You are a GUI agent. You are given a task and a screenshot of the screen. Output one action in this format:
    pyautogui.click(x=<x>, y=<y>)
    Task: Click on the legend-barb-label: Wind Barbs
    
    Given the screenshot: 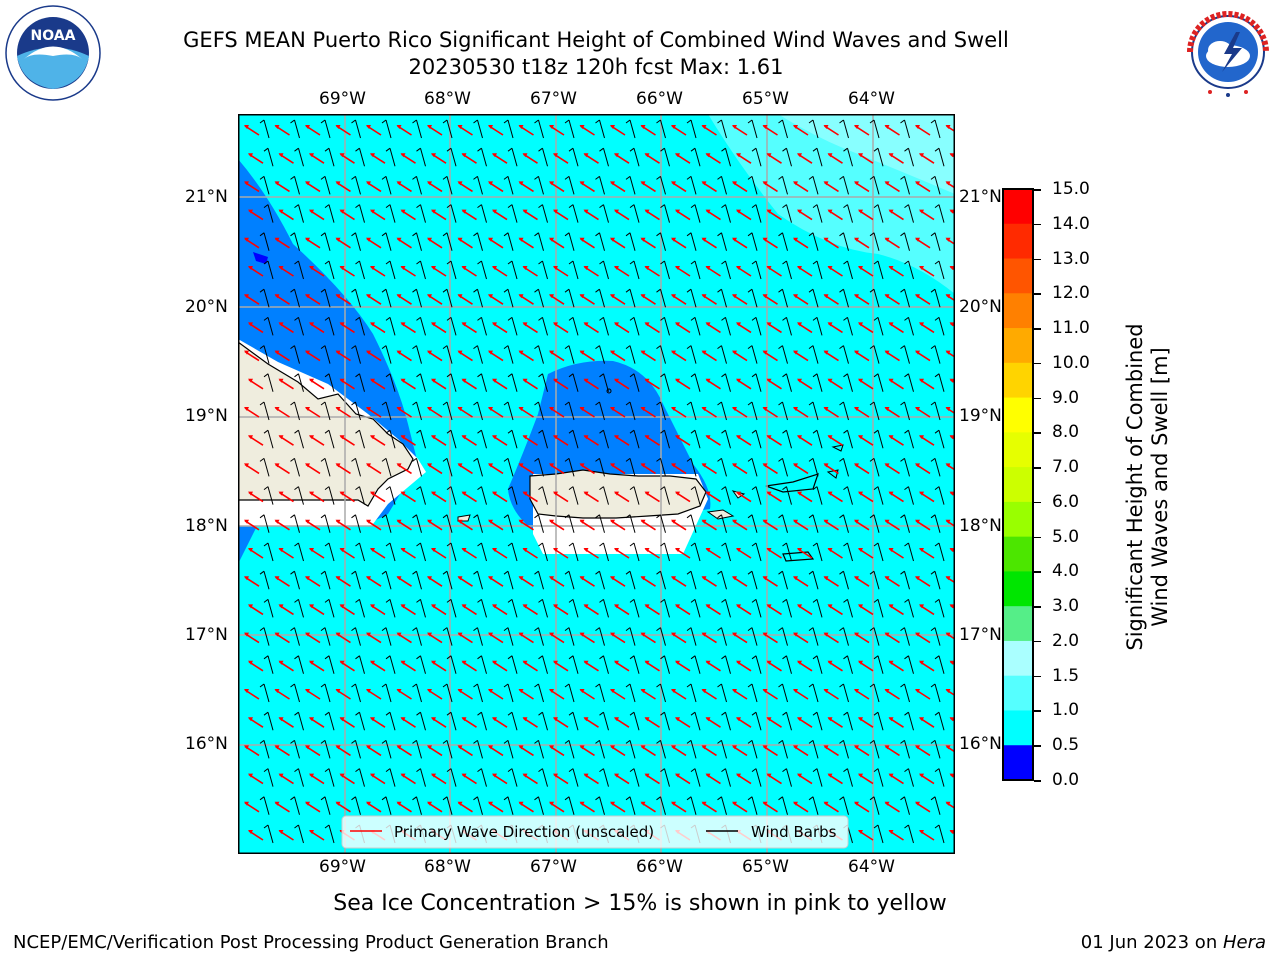 What is the action you would take?
    pyautogui.click(x=794, y=832)
    